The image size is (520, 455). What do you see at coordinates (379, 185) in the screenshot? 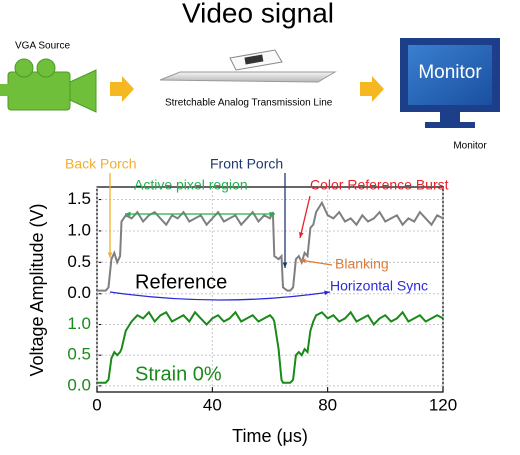
I see `annotation: Color Reference Burst` at bounding box center [379, 185].